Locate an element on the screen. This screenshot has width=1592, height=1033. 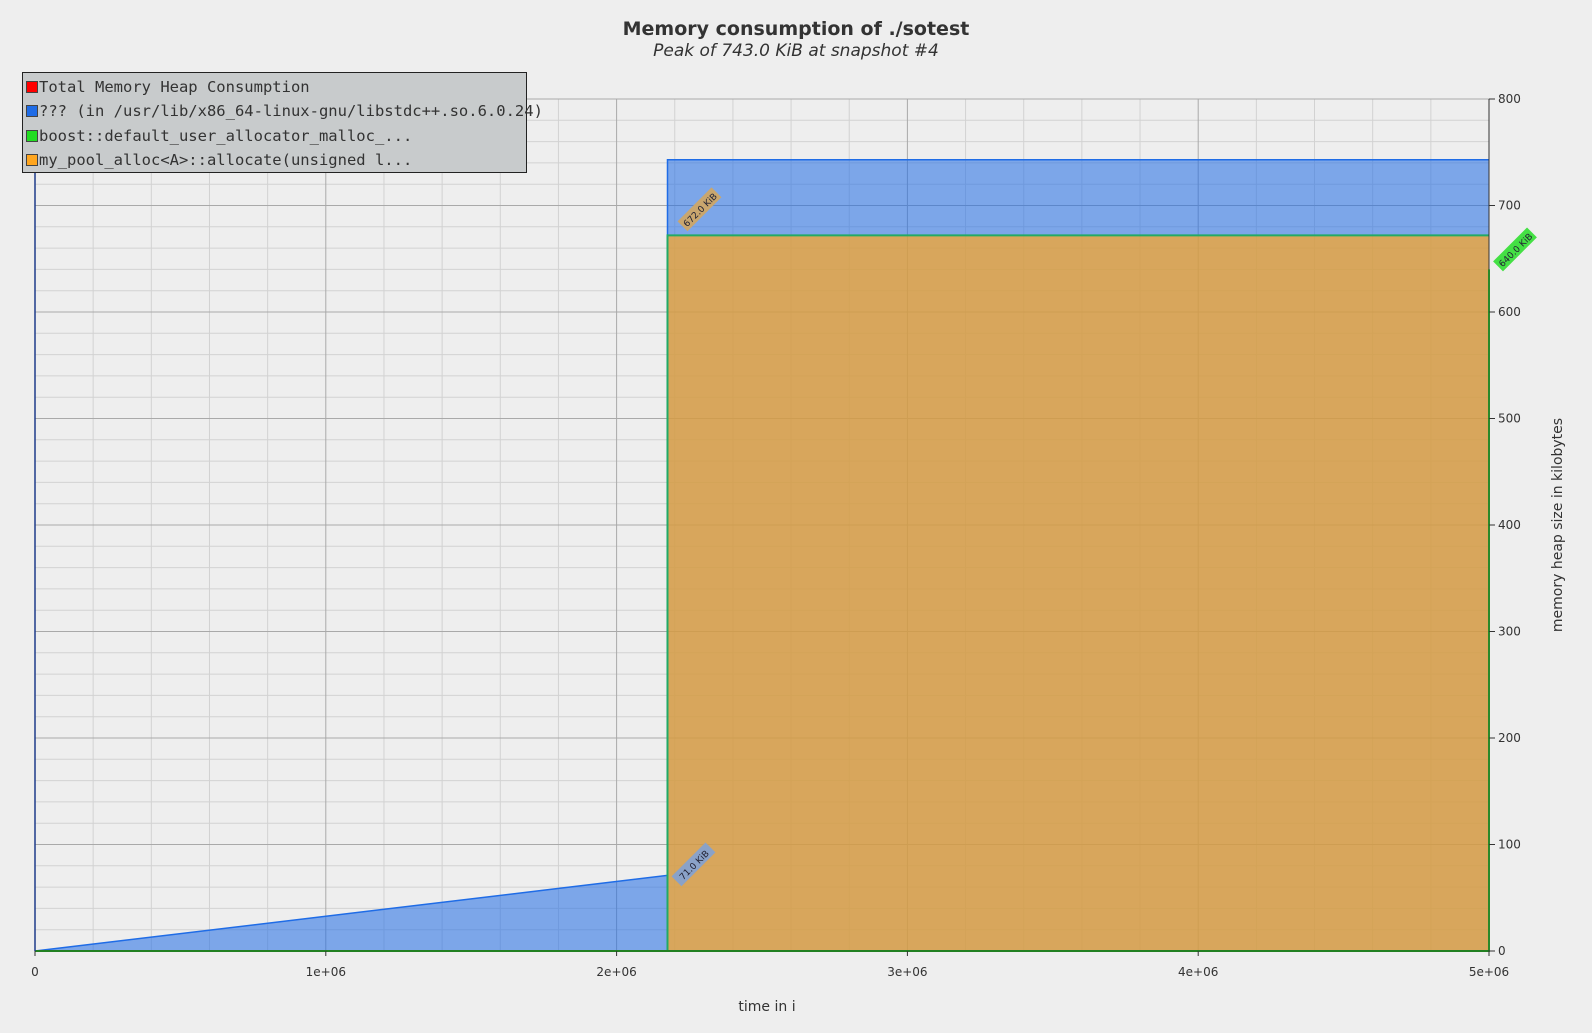
data-annotation-label: 640.0 KiB is located at coordinates (1517, 251).